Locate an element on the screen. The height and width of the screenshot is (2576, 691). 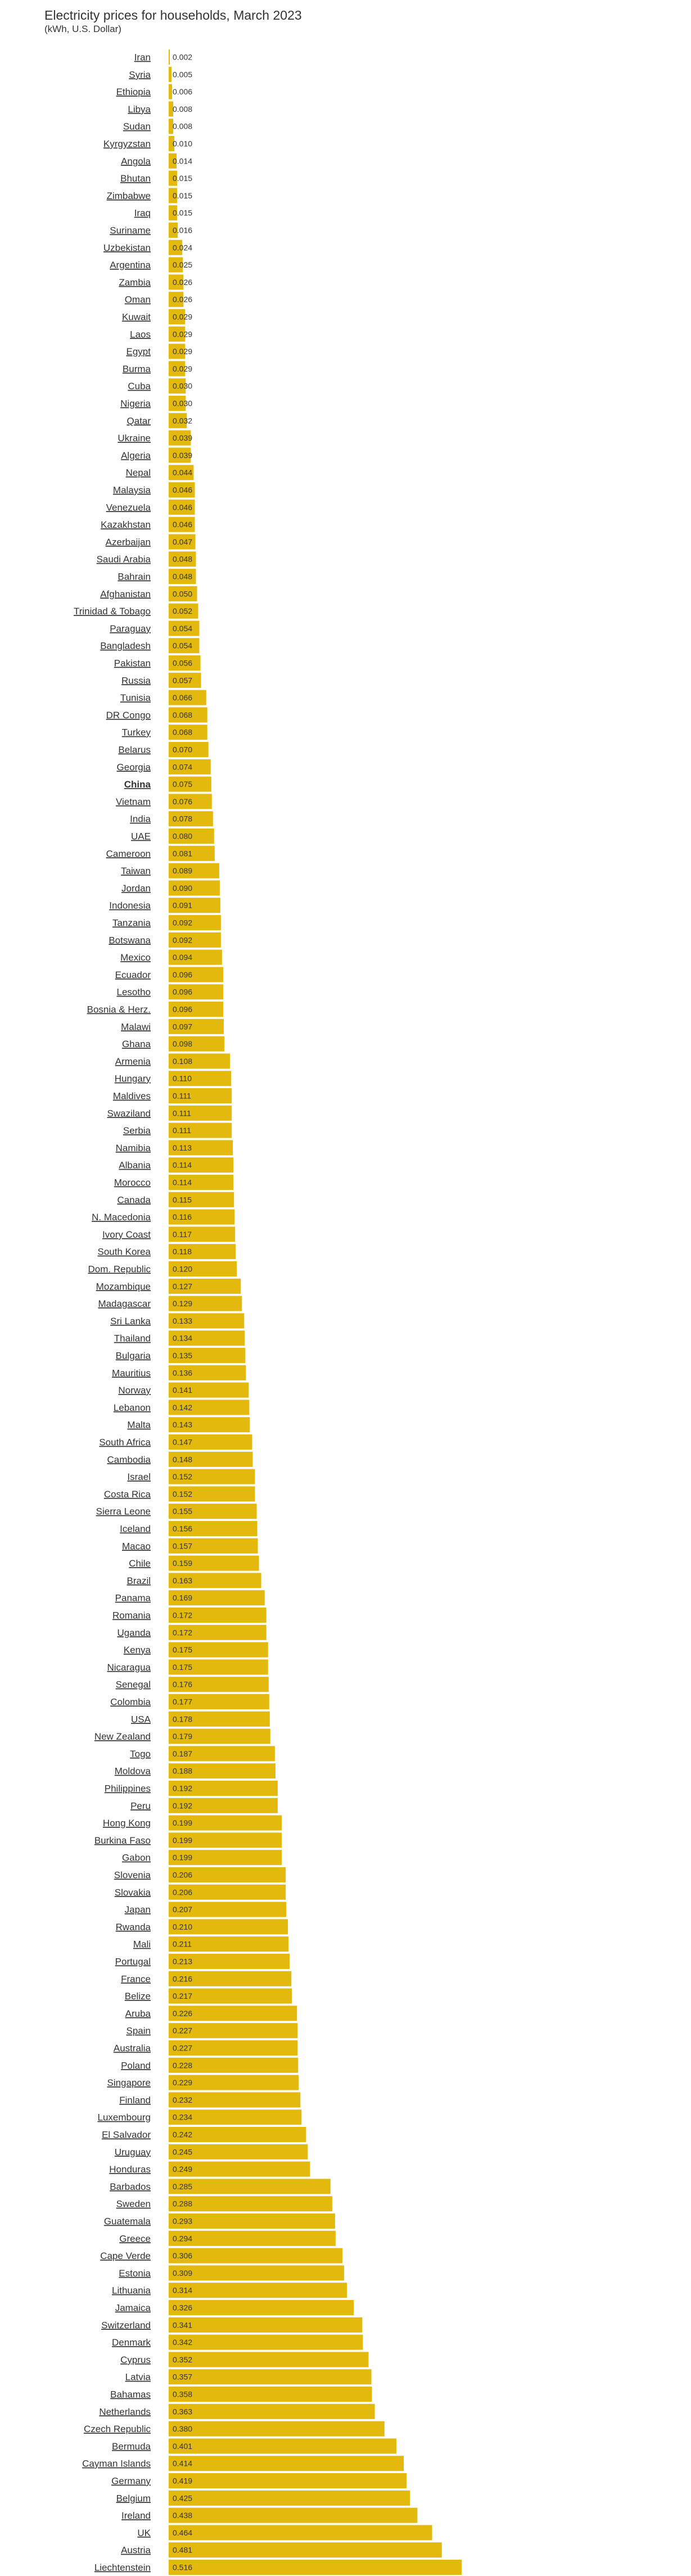
category-label: UK is located at coordinates (144, 2533).